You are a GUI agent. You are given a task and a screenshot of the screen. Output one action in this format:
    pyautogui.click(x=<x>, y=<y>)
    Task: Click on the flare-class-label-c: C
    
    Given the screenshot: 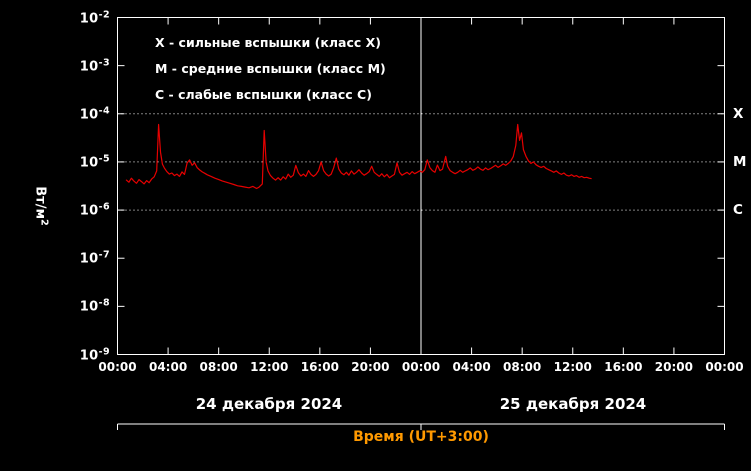 What is the action you would take?
    pyautogui.click(x=738, y=210)
    